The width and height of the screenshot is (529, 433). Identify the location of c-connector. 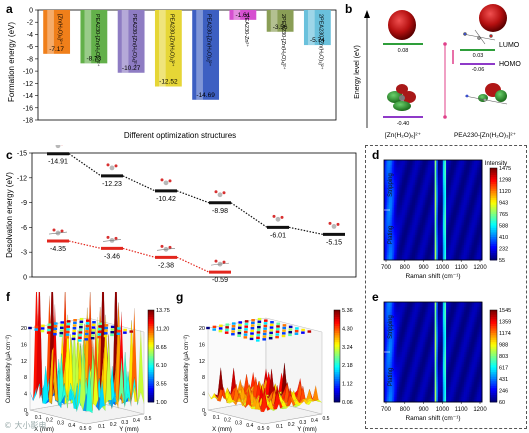
(139, 183).